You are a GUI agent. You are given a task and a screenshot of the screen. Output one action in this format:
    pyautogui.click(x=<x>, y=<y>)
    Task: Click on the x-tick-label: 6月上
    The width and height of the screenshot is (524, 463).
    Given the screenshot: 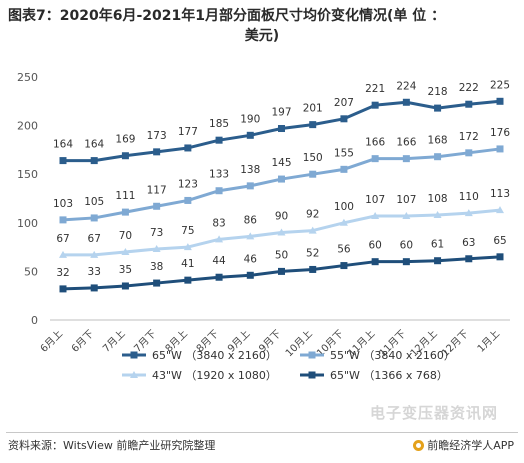 What is the action you would take?
    pyautogui.click(x=51, y=341)
    